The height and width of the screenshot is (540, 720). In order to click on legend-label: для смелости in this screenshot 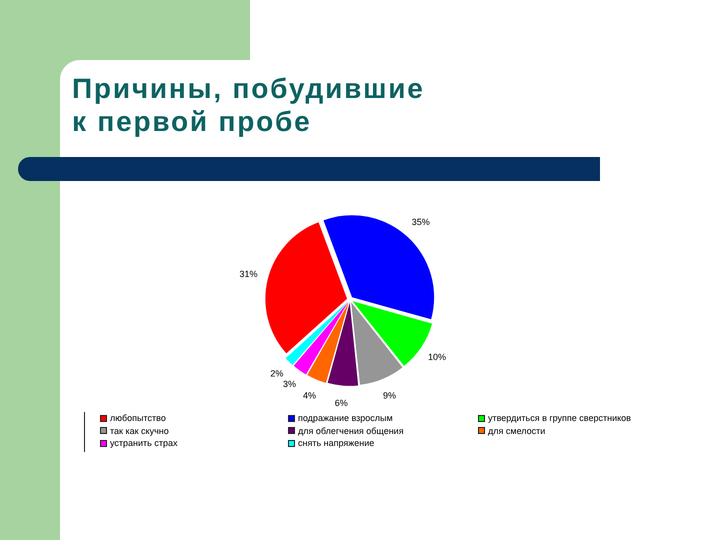, I will do `click(517, 430)`.